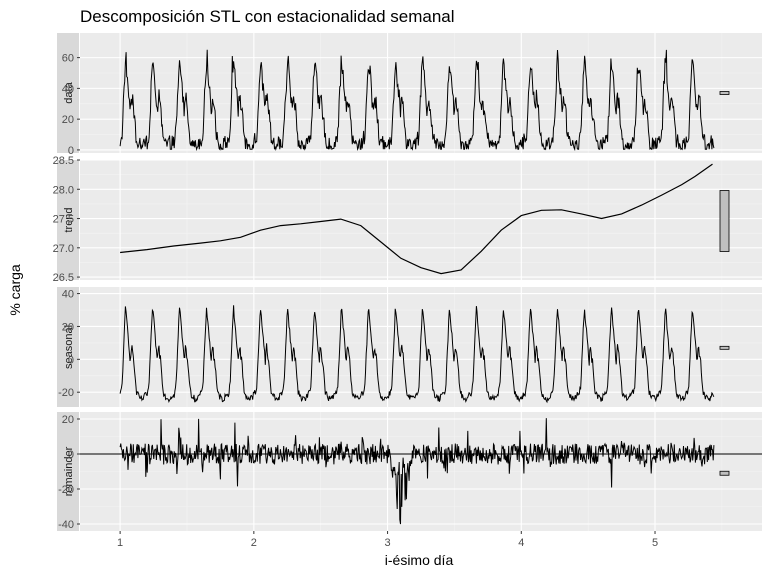  I want to click on x-tick-label: 1, so click(120, 543).